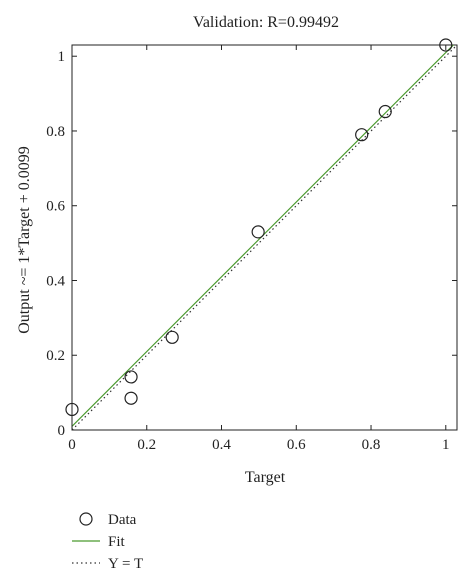  I want to click on x-tick-label: 1, so click(446, 445).